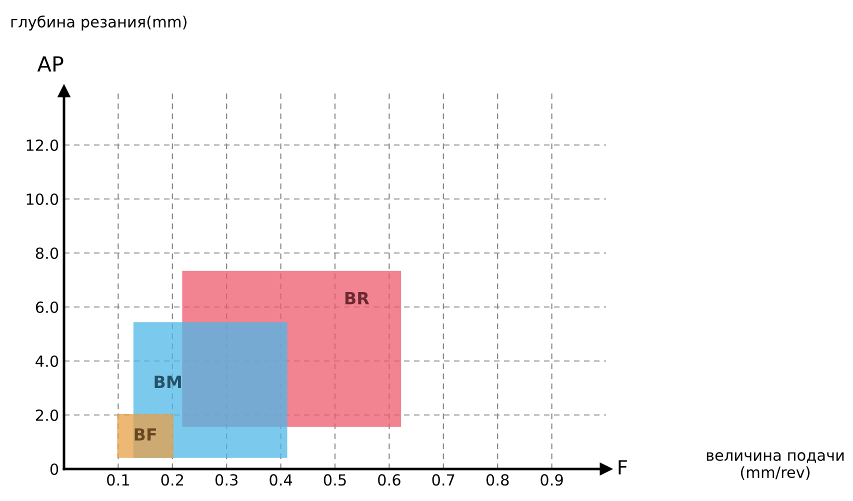 This screenshot has height=501, width=853. Describe the element at coordinates (389, 480) in the screenshot. I see `x-tick-label: 0.6` at that location.